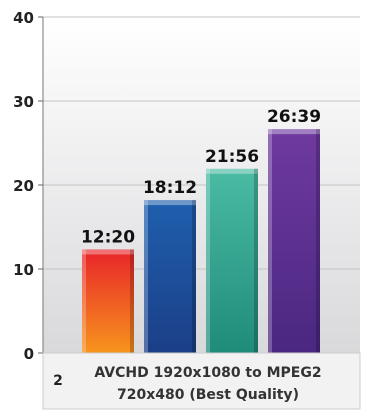 This screenshot has height=416, width=367. What do you see at coordinates (23, 270) in the screenshot?
I see `y-tick-label: 10` at bounding box center [23, 270].